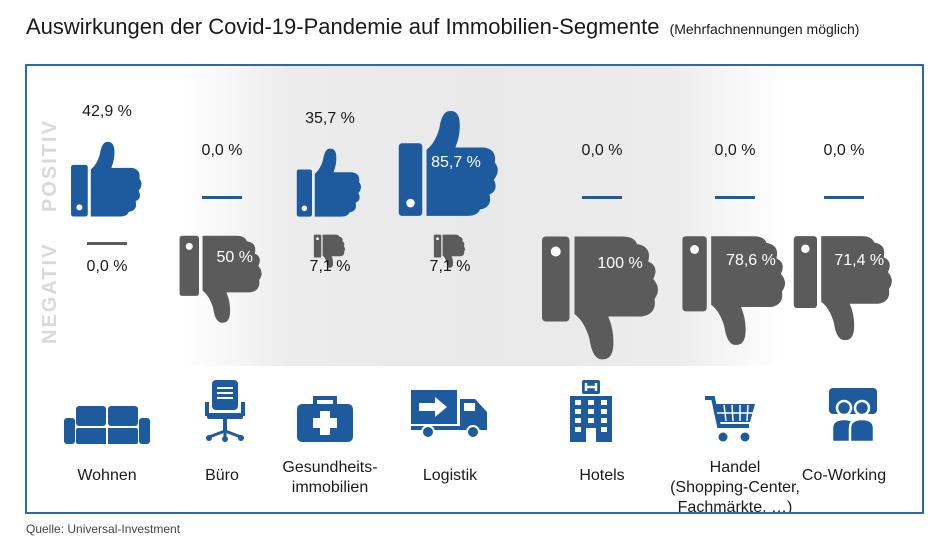  Describe the element at coordinates (107, 425) in the screenshot. I see `sofa-icon` at that location.